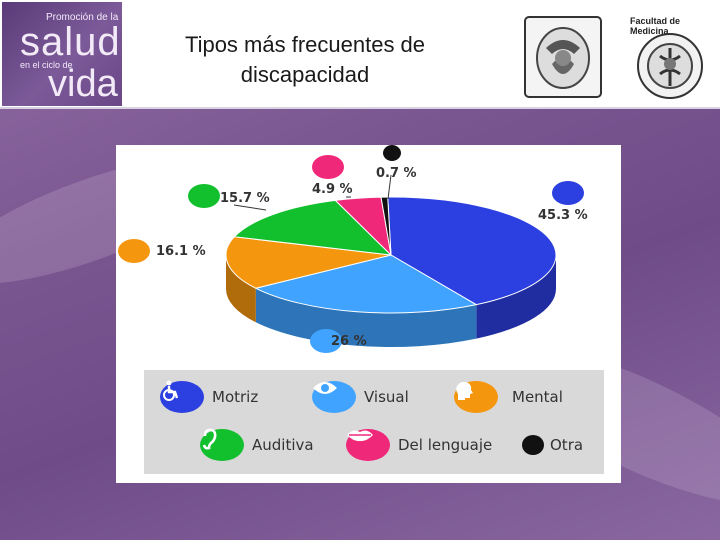 The image size is (720, 540). I want to click on legend-item-otra: Otra, so click(552, 445).